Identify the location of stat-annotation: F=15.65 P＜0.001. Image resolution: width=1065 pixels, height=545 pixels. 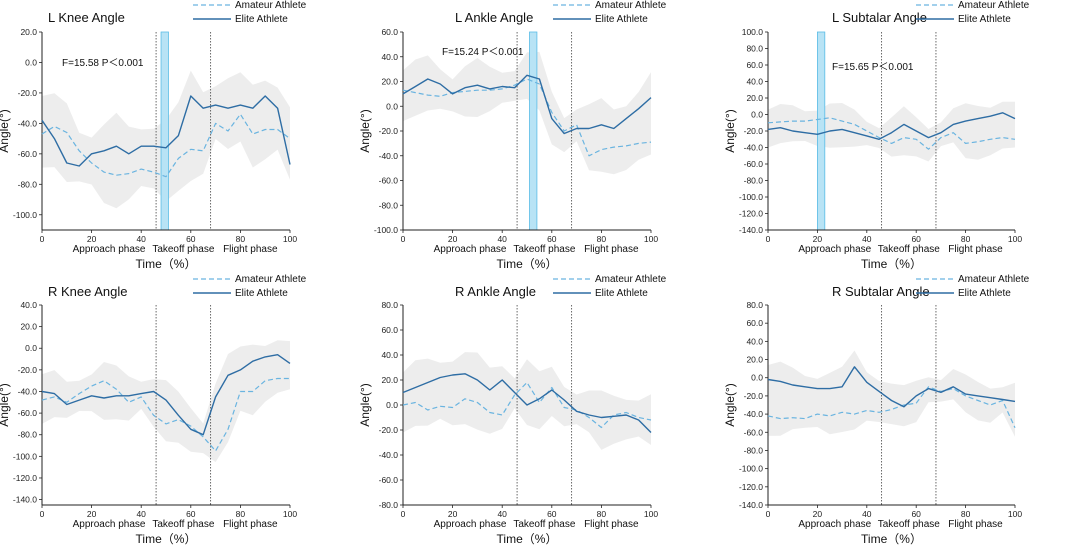
(873, 67).